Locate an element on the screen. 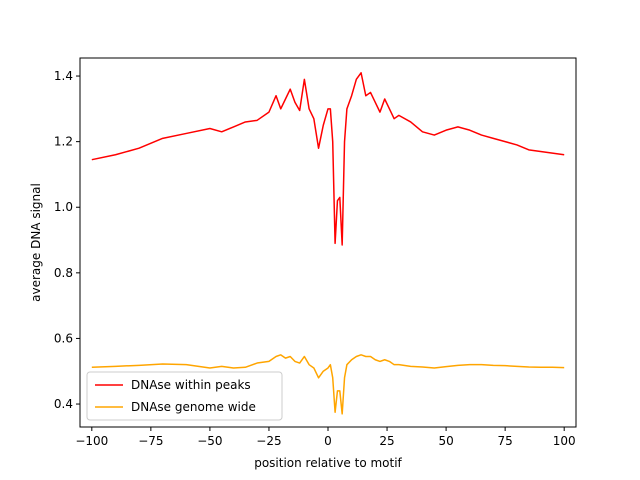 This screenshot has width=640, height=480. legend-box is located at coordinates (184, 396).